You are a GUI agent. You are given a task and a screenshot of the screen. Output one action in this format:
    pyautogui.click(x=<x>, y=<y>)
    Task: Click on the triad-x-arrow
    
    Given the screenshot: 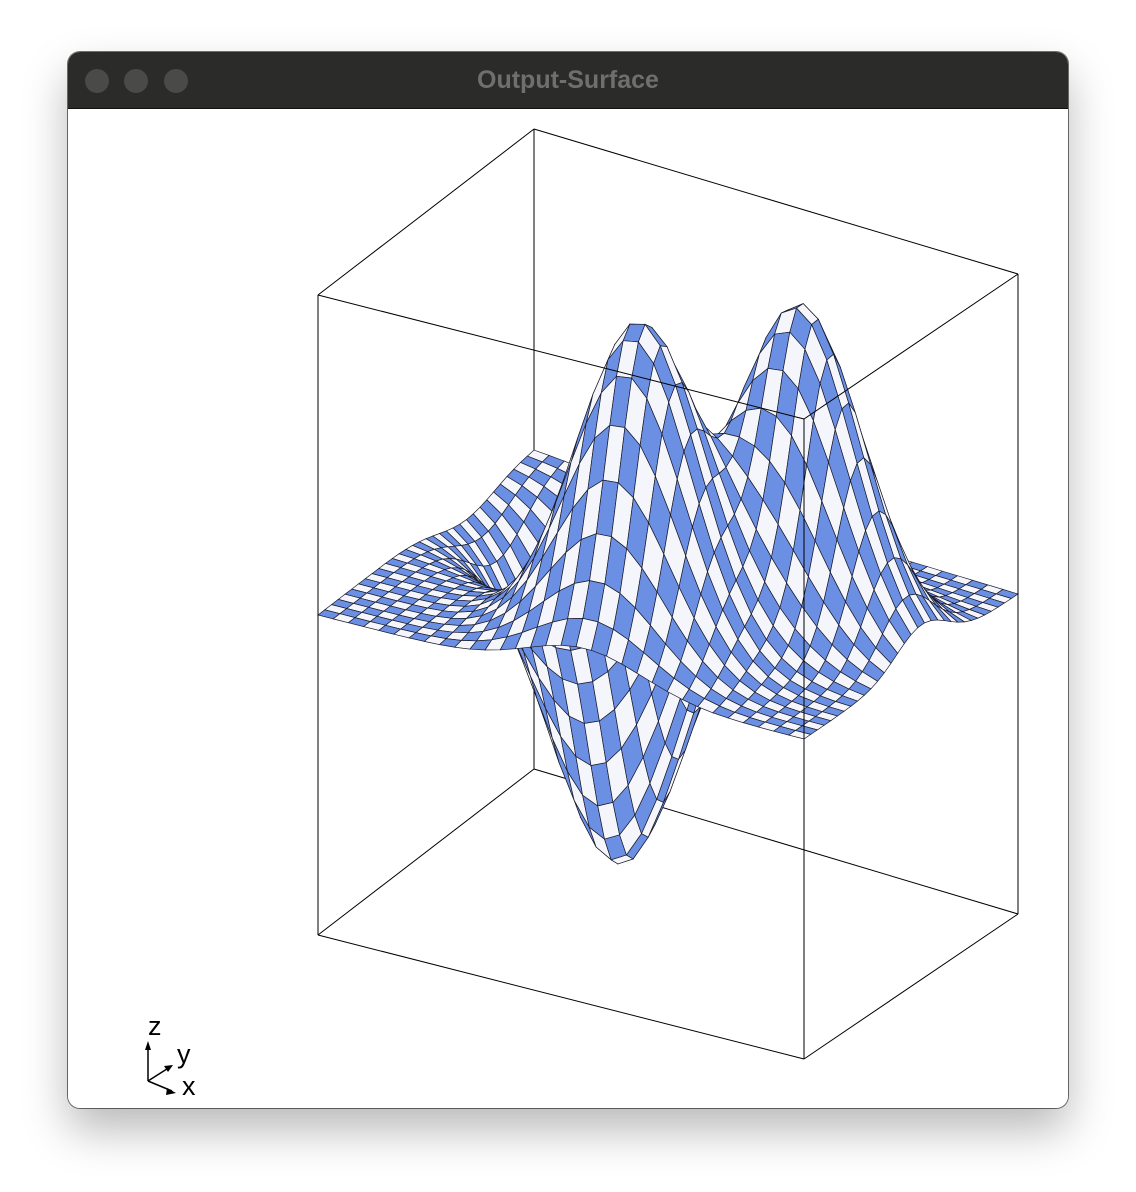 What is the action you would take?
    pyautogui.click(x=171, y=1091)
    